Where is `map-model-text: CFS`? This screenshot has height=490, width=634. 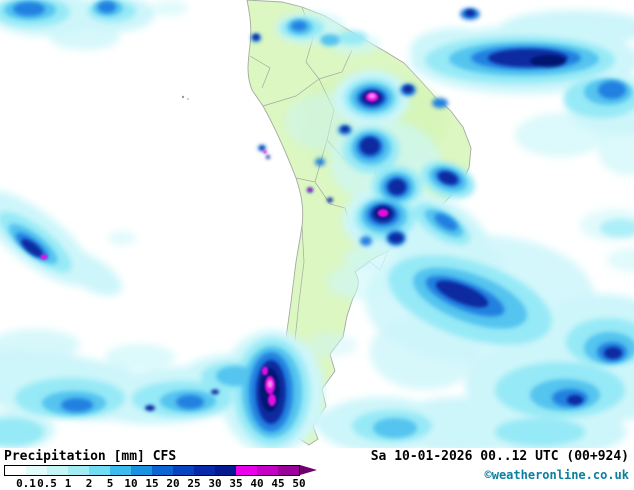 map-model-text: CFS is located at coordinates (164, 456).